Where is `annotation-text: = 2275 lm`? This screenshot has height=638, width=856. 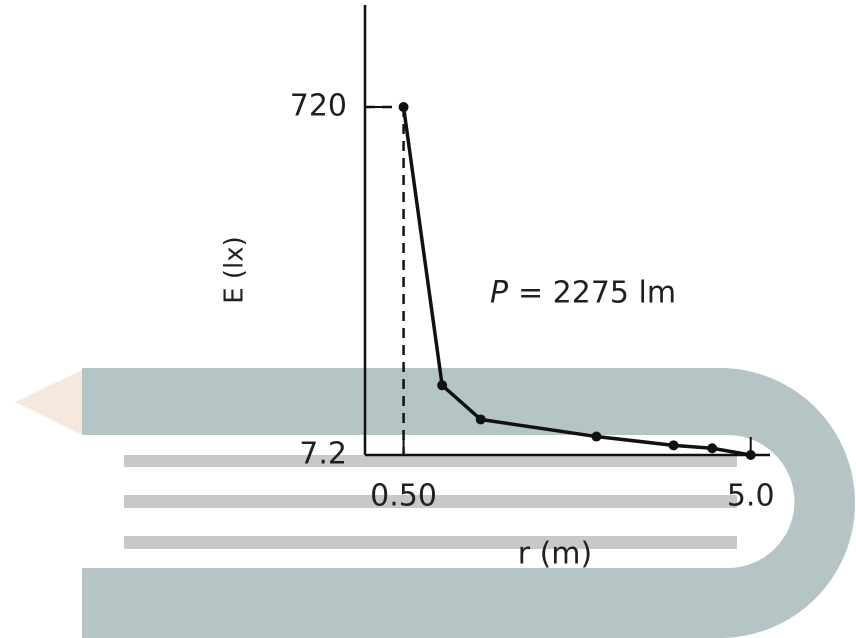 annotation-text: = 2275 lm is located at coordinates (597, 293).